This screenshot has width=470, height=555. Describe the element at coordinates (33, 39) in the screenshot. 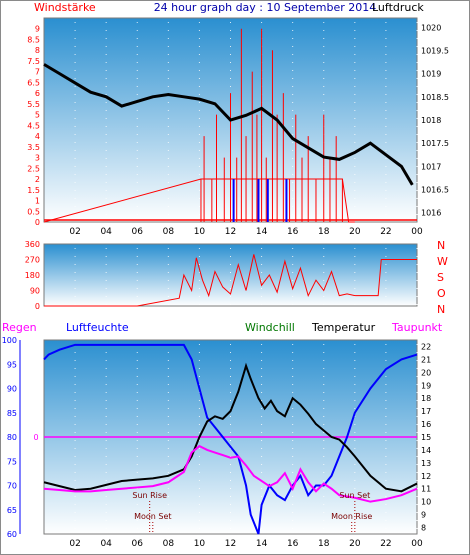

I see `y-tick-wind: 8.5` at that location.